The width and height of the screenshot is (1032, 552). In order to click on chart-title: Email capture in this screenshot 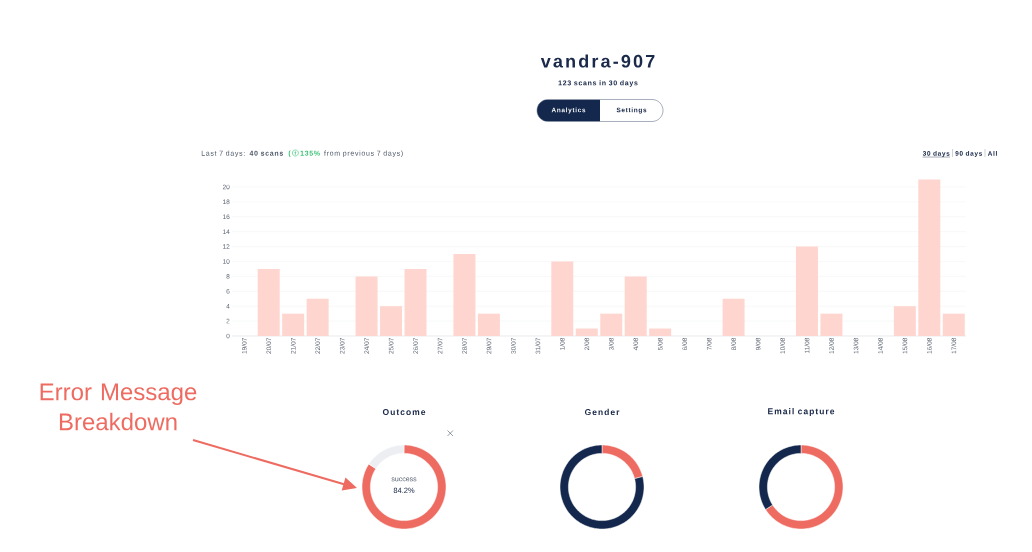, I will do `click(801, 412)`.